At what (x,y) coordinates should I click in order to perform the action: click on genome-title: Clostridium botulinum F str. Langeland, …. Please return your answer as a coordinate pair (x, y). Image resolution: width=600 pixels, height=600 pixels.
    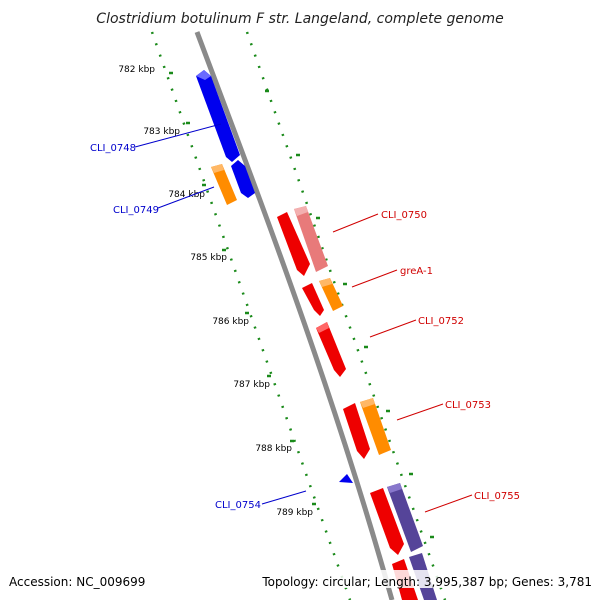
    Looking at the image, I should click on (299, 19).